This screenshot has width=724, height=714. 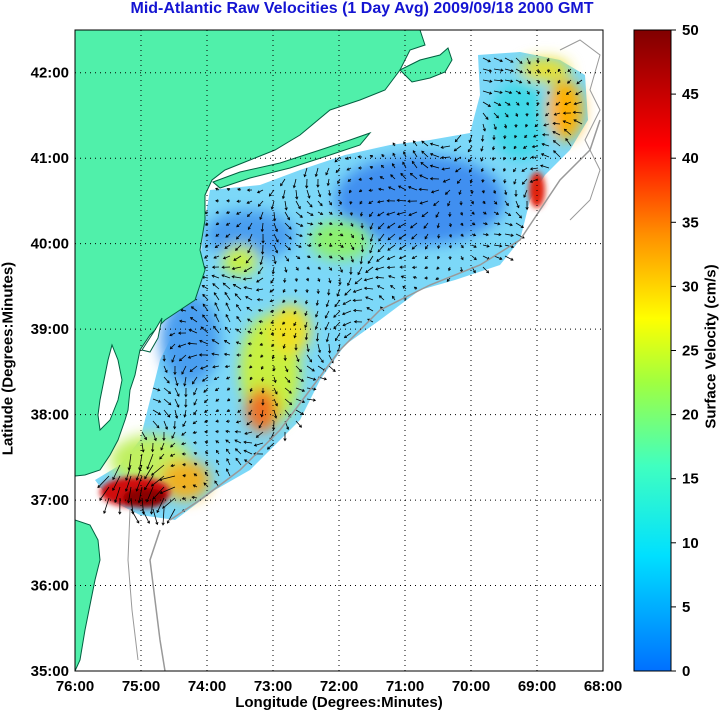 What do you see at coordinates (240, 260) in the screenshot?
I see `moderate-region` at bounding box center [240, 260].